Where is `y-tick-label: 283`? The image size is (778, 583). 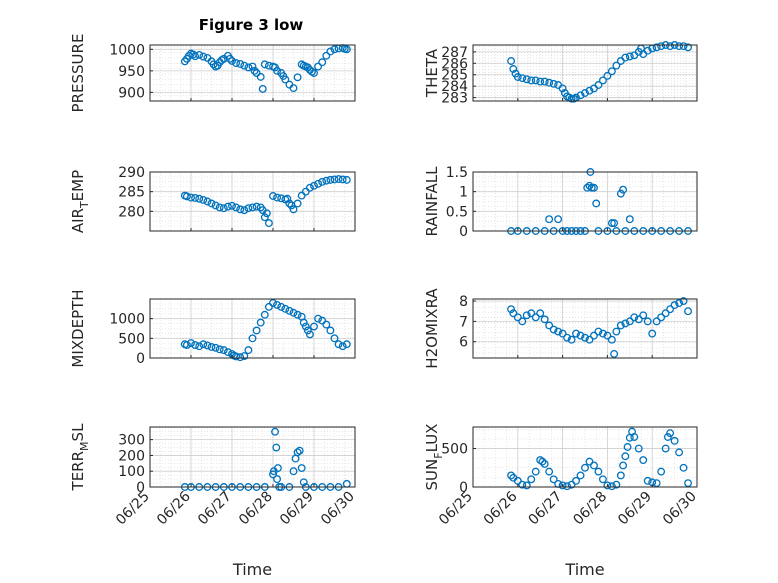 y-tick-label: 283 is located at coordinates (454, 99).